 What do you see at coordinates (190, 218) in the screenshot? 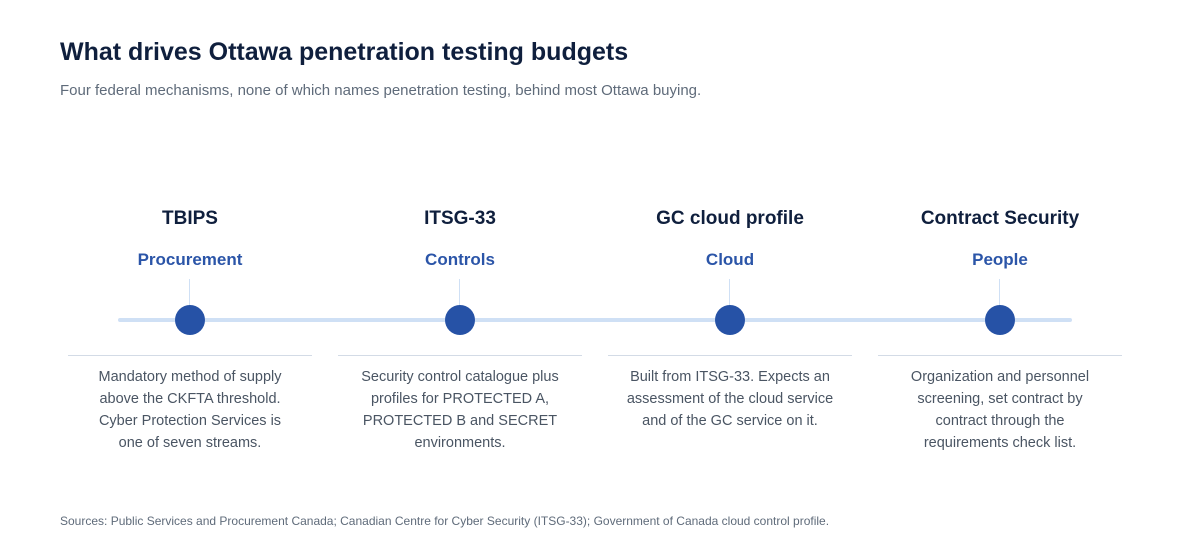
I see `milestone-name: TBIPS` at bounding box center [190, 218].